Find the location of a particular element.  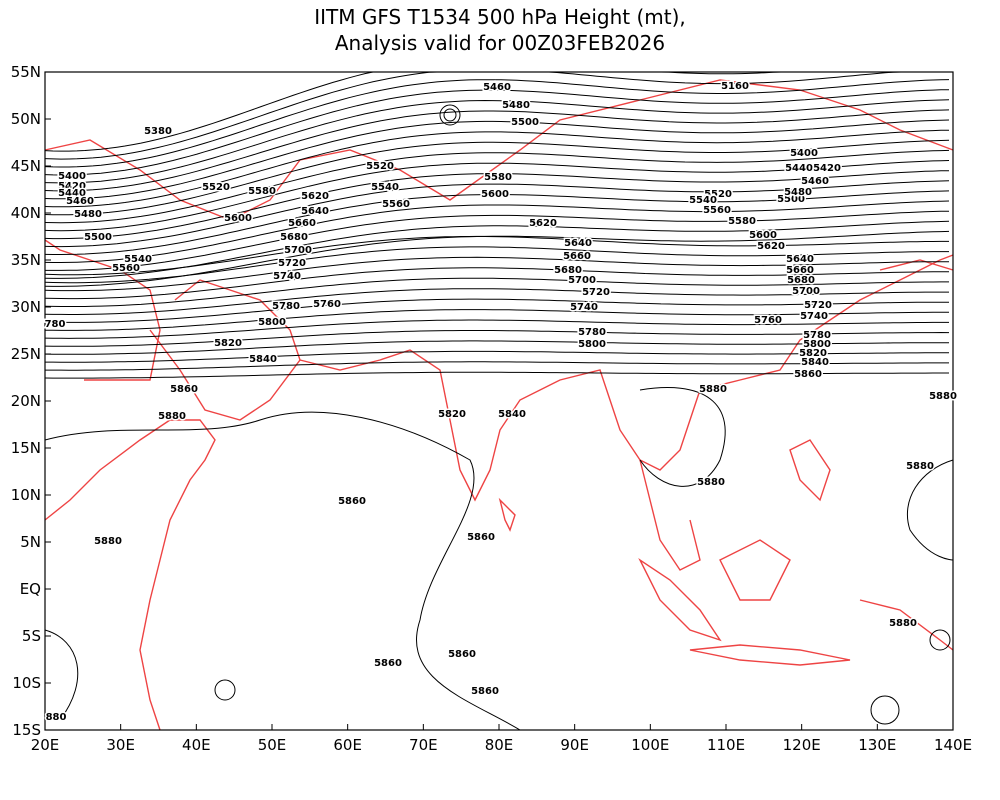

y-tick-label: 40N is located at coordinates (26, 213).